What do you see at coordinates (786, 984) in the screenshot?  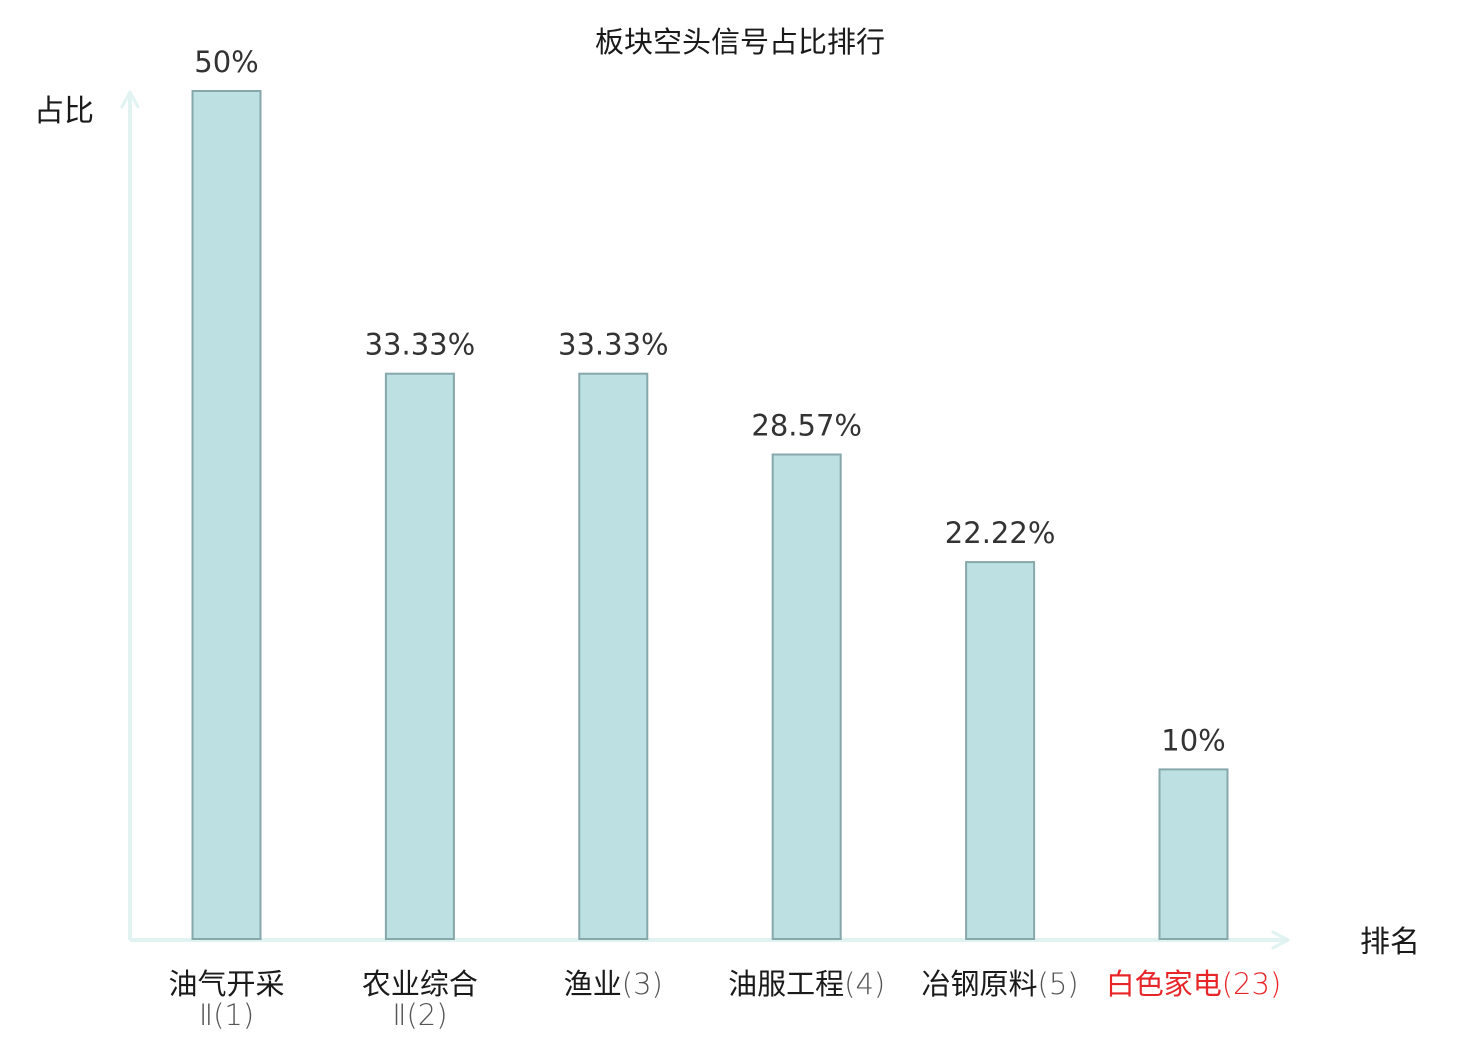 I see `category-name-4: 油服工程` at bounding box center [786, 984].